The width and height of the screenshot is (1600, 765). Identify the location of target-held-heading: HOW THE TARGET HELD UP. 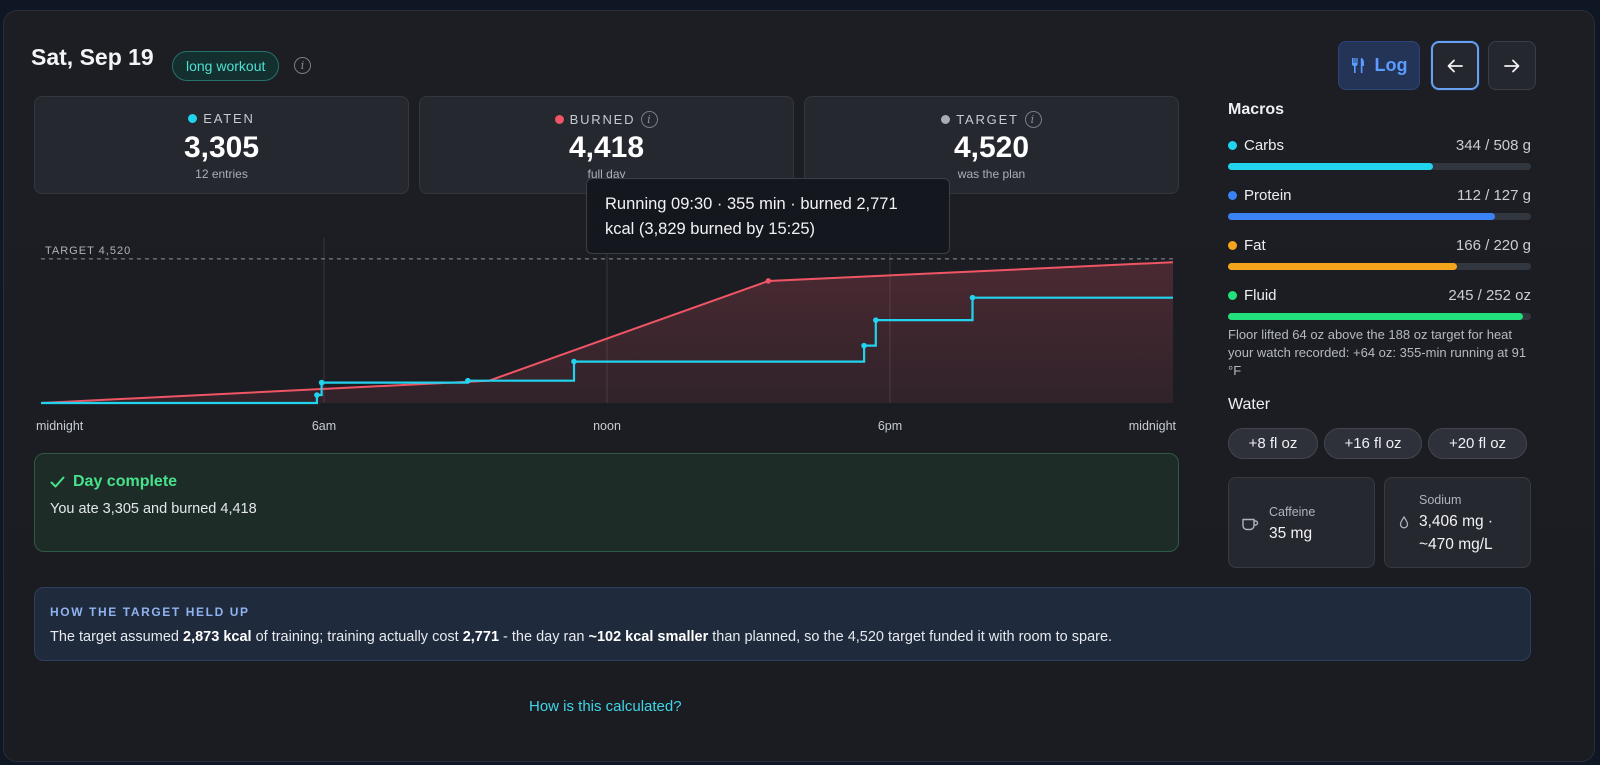
(150, 612).